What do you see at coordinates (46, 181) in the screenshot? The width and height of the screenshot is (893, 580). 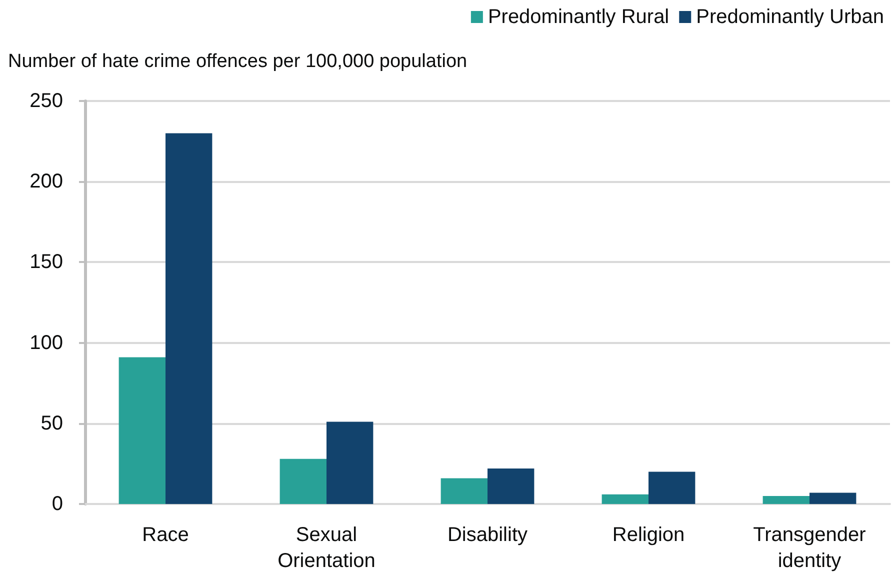 I see `y-tick-label: 200` at bounding box center [46, 181].